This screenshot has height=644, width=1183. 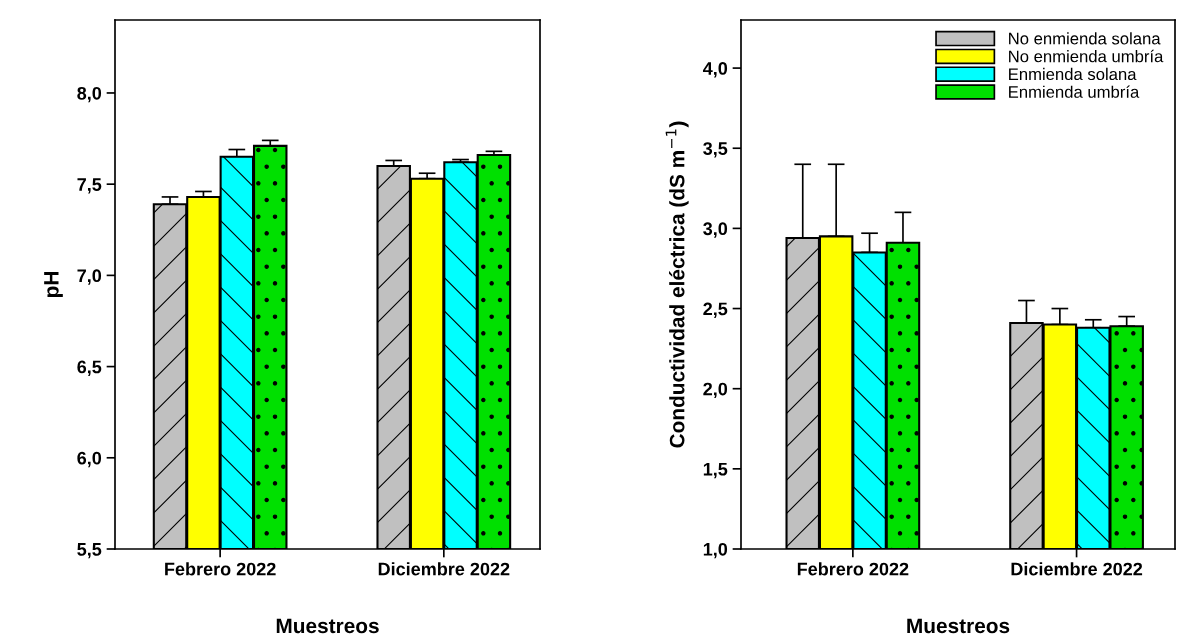 I want to click on y-tick-label: 1,0, so click(x=715, y=550).